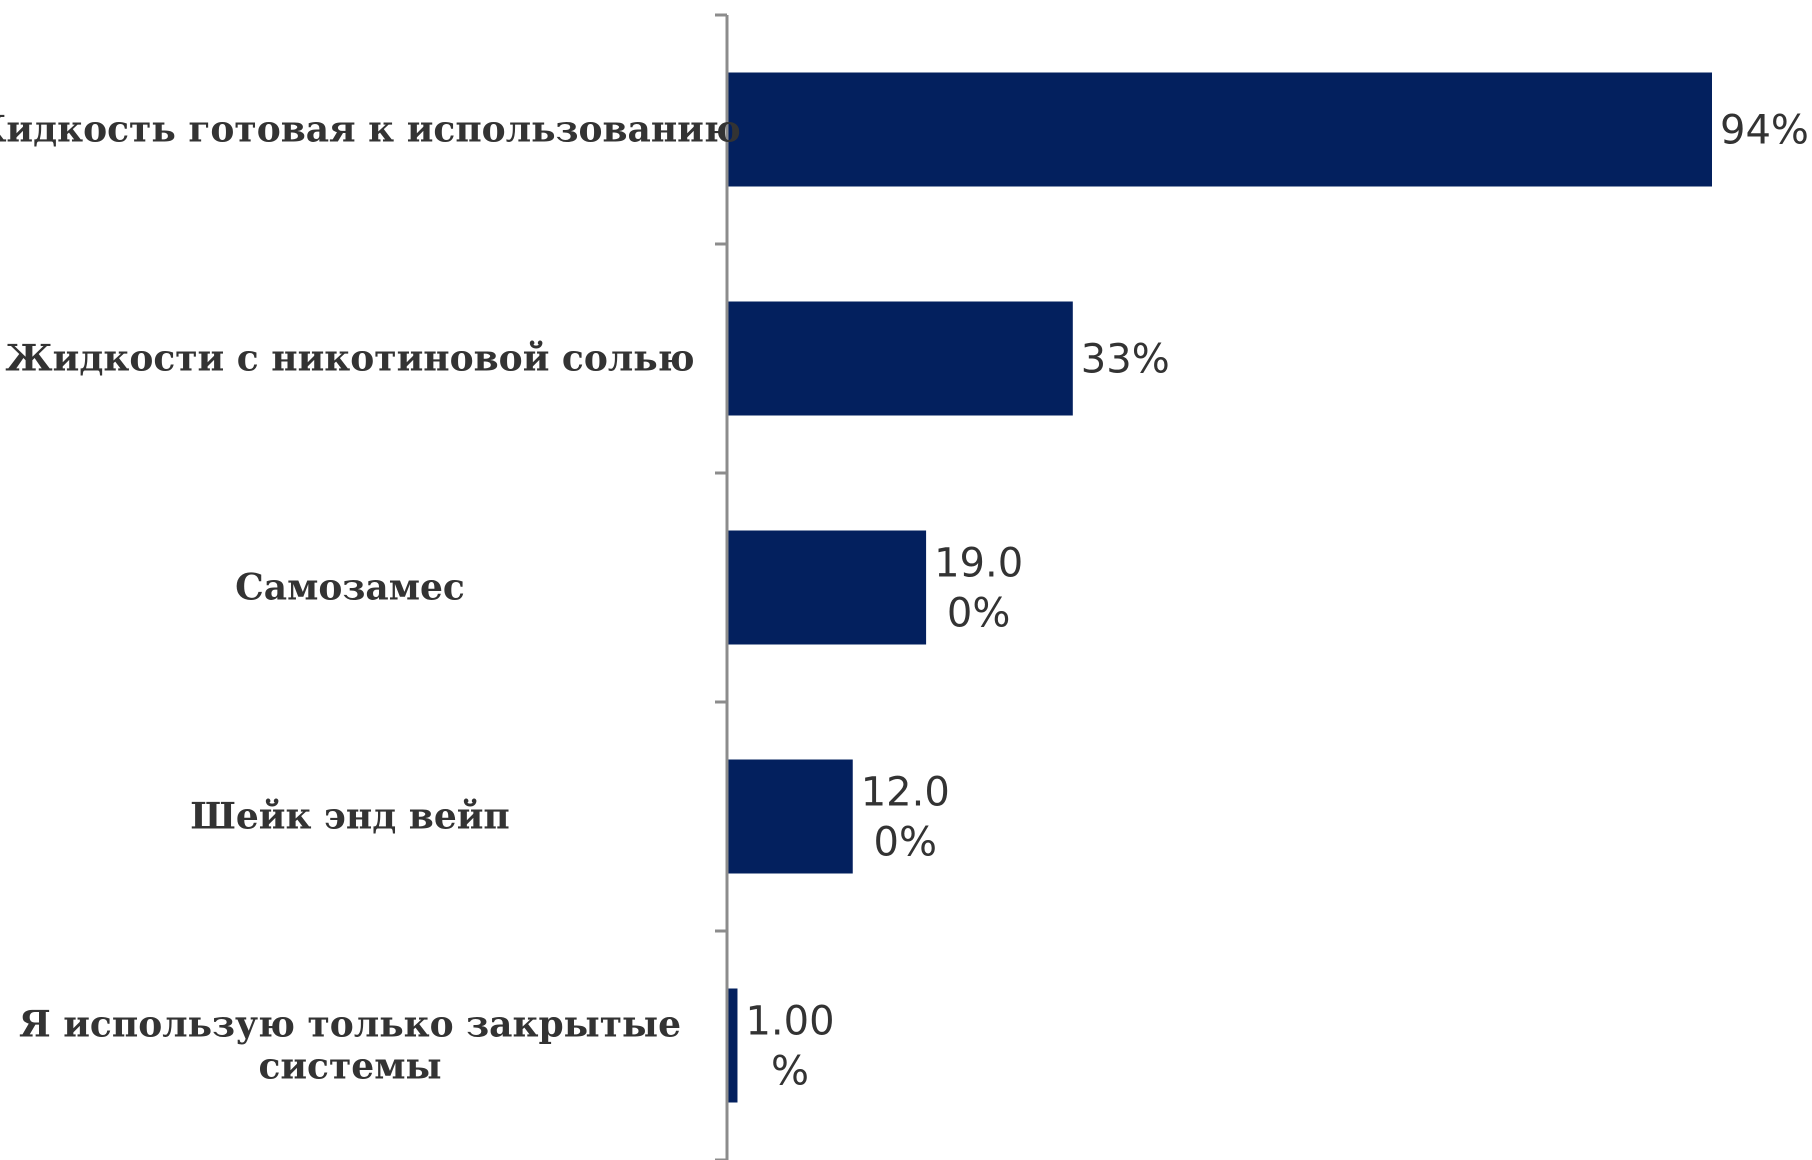  I want to click on data-label-line: 19.0, so click(978, 564).